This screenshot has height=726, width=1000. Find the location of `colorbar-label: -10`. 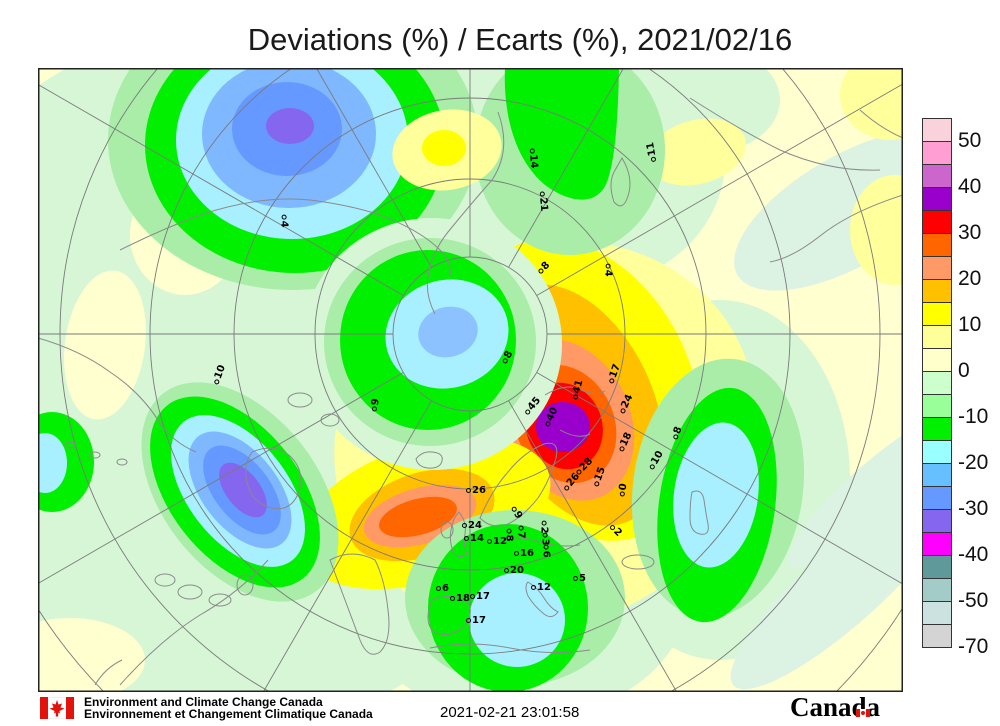

colorbar-label: -10 is located at coordinates (973, 416).